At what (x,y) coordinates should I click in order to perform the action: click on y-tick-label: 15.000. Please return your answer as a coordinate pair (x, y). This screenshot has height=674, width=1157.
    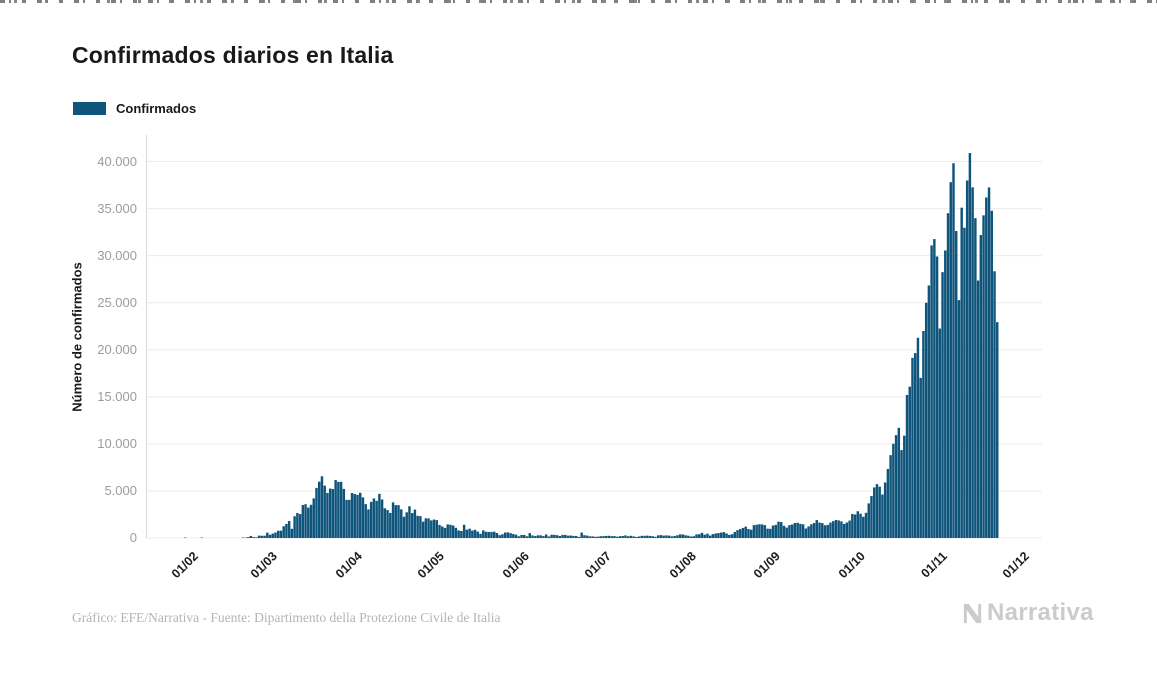
    Looking at the image, I should click on (117, 396).